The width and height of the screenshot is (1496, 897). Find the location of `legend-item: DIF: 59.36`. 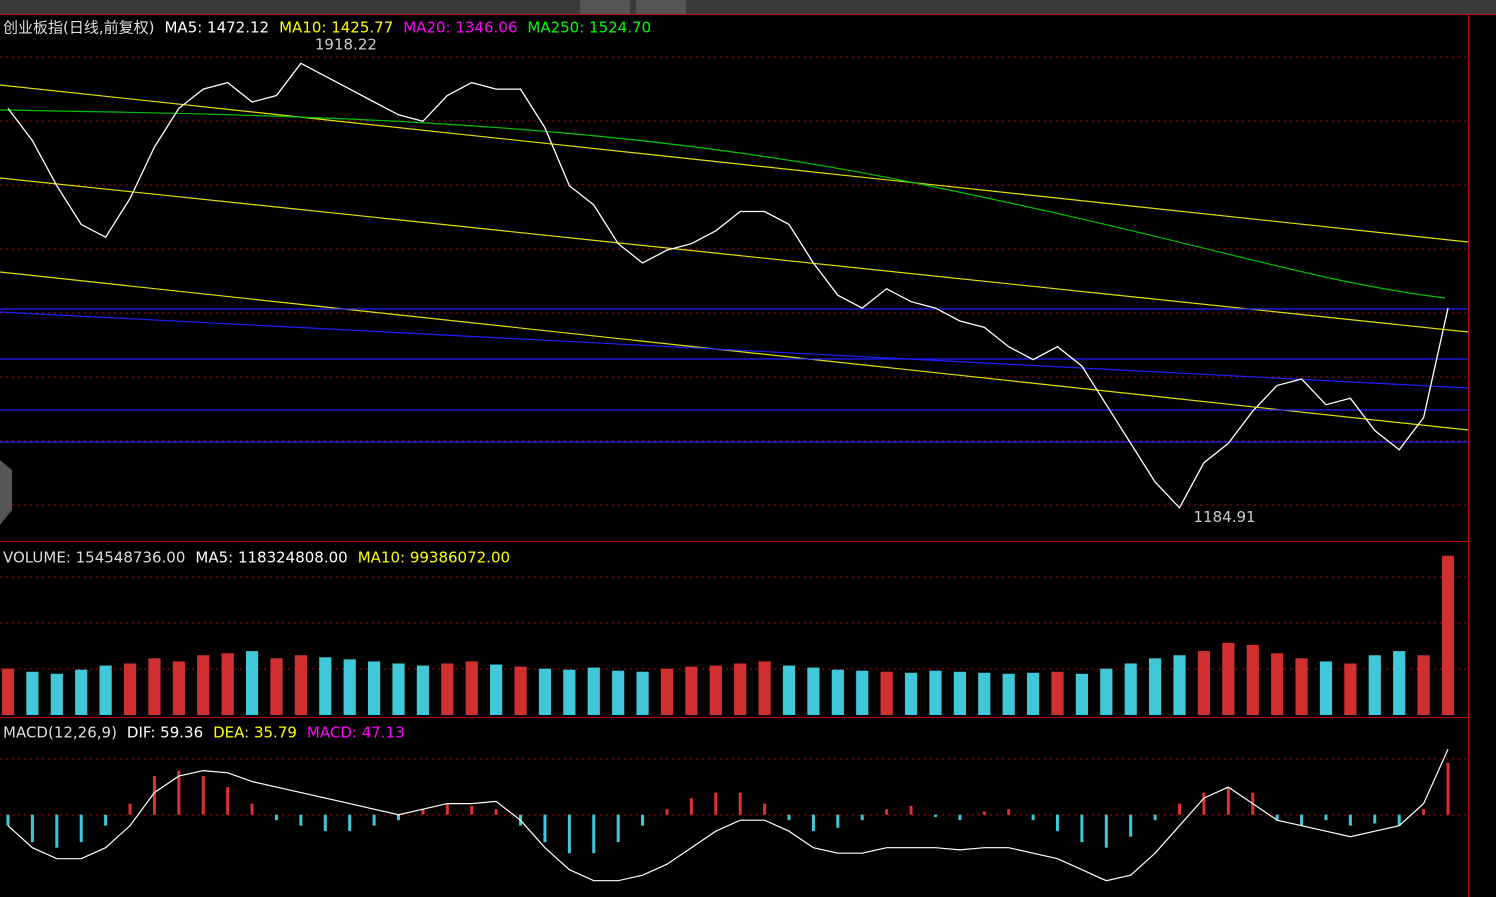

legend-item: DIF: 59.36 is located at coordinates (165, 733).